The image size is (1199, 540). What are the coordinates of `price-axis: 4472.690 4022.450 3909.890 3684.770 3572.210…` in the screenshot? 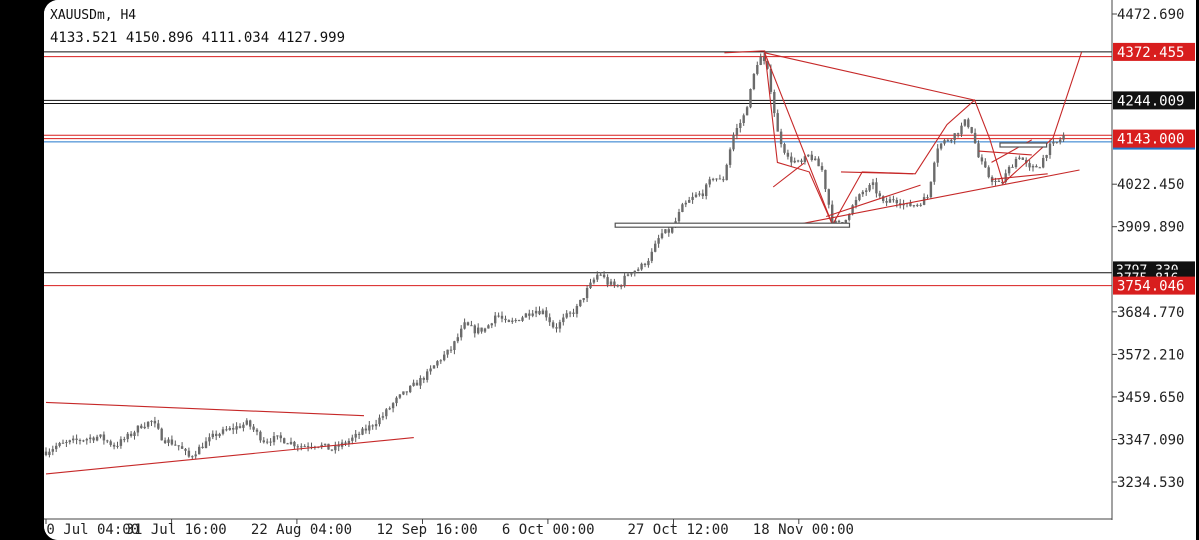 It's located at (1148, 249).